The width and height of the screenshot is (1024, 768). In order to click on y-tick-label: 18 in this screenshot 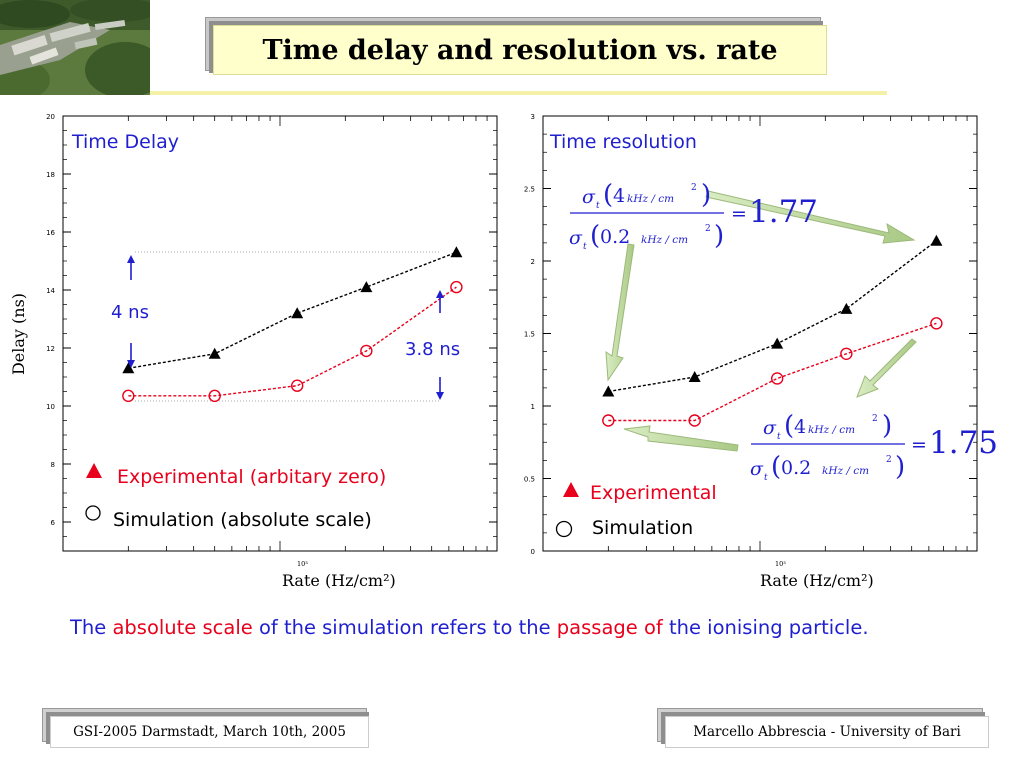, I will do `click(50, 175)`.